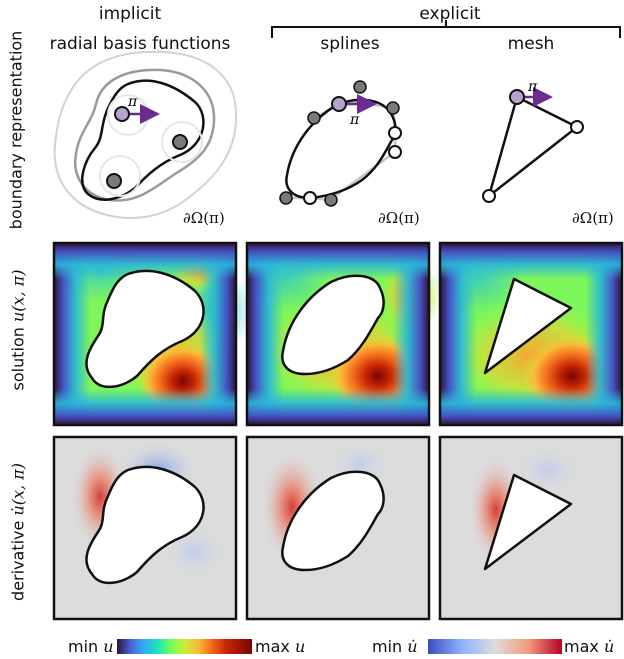 This screenshot has width=624, height=659. What do you see at coordinates (132, 102) in the screenshot?
I see `rbf-param-label: π` at bounding box center [132, 102].